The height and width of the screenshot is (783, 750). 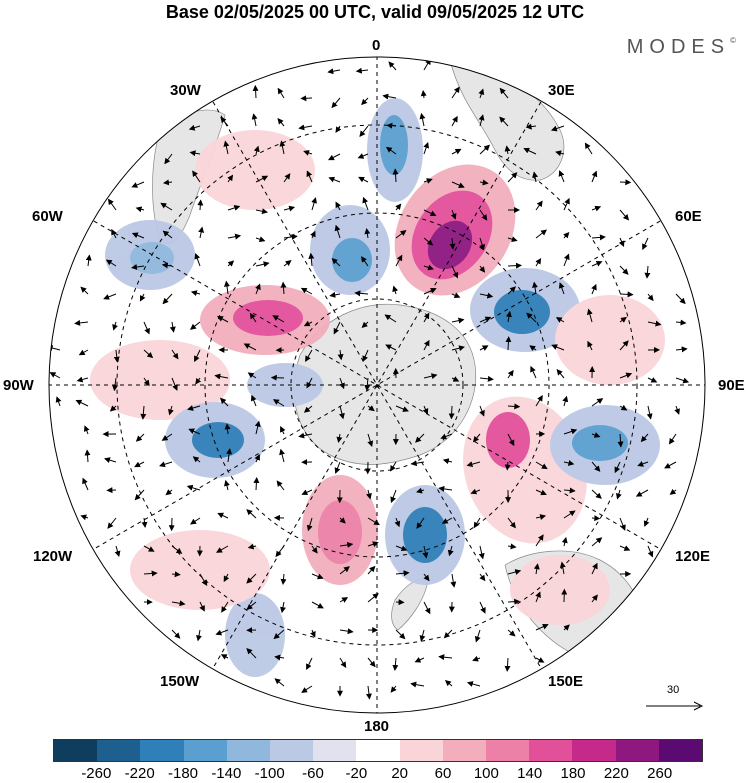 I want to click on lon-label-60e: 60E, so click(x=688, y=216).